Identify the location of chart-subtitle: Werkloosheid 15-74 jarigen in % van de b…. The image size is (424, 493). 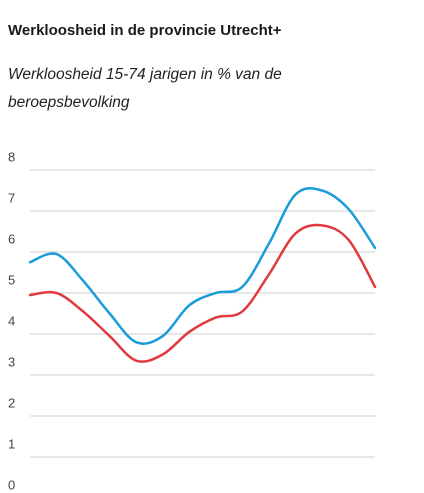
(145, 88).